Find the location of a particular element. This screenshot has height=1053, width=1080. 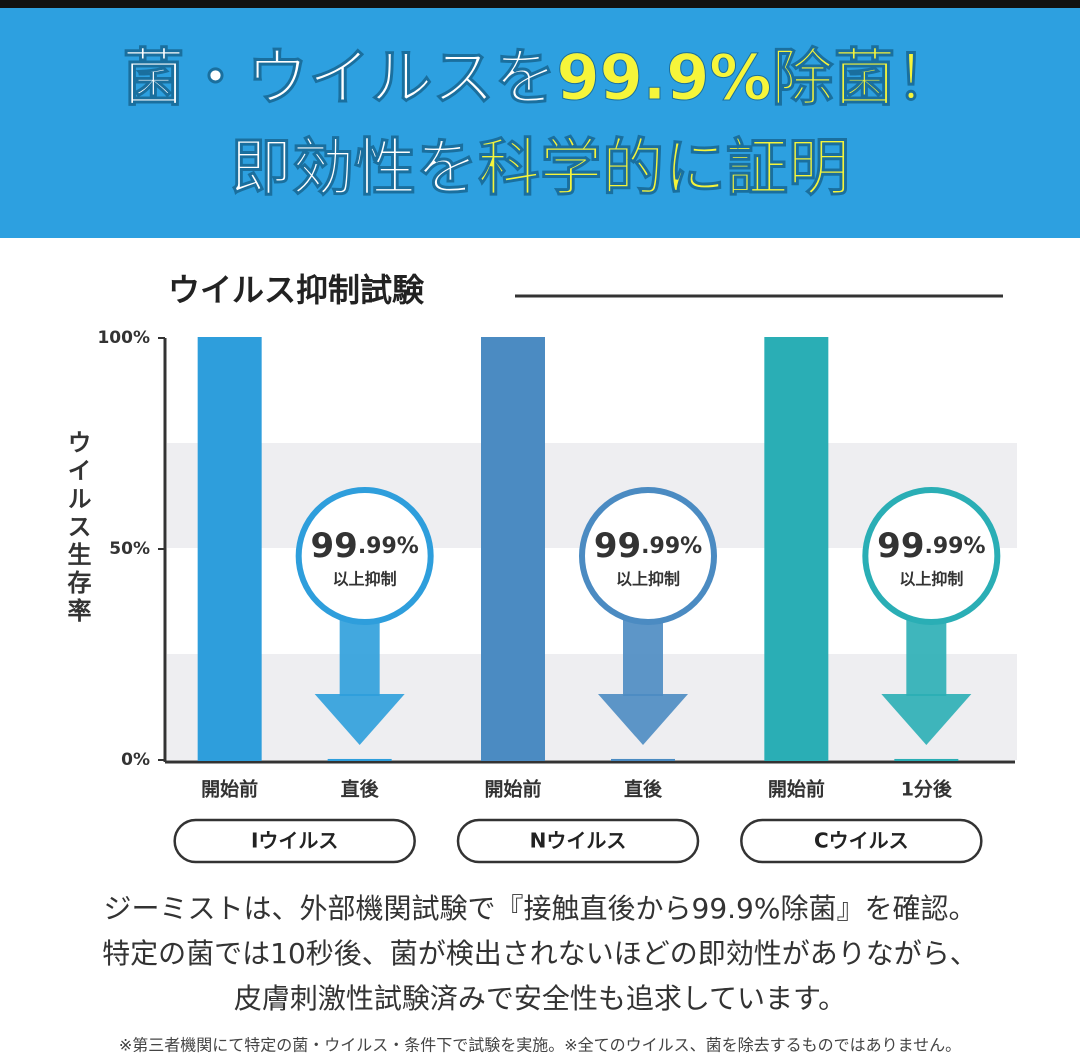

group-label: Iウイルス is located at coordinates (294, 841).